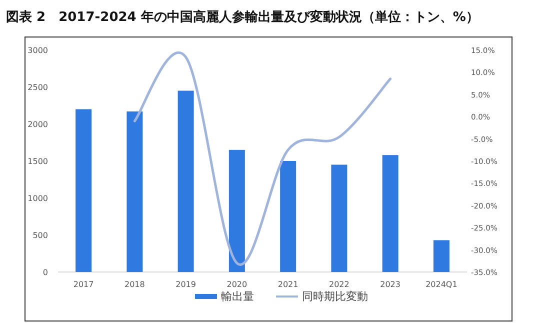 Image resolution: width=539 pixels, height=323 pixels. I want to click on chart-title: 図表 2 2017-2024 年の中国高麗人参輸出量及び変動状況（単位：トン、%）, so click(242, 17).